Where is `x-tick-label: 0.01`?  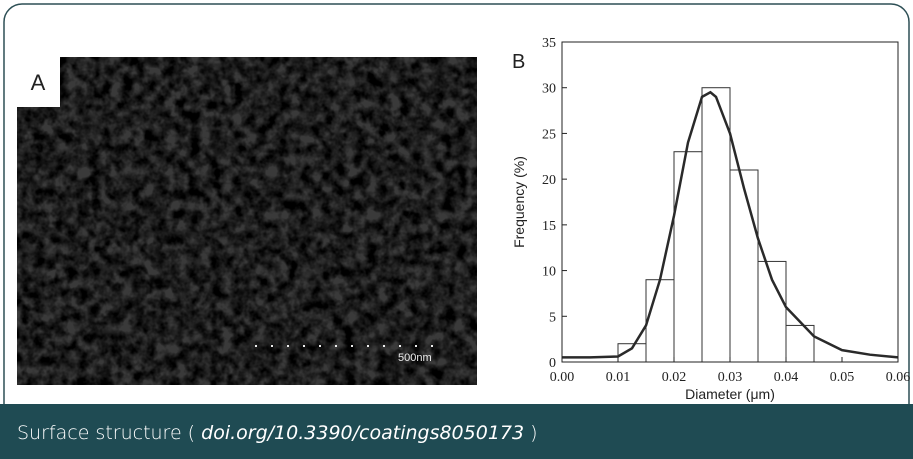
x-tick-label: 0.01 is located at coordinates (618, 377).